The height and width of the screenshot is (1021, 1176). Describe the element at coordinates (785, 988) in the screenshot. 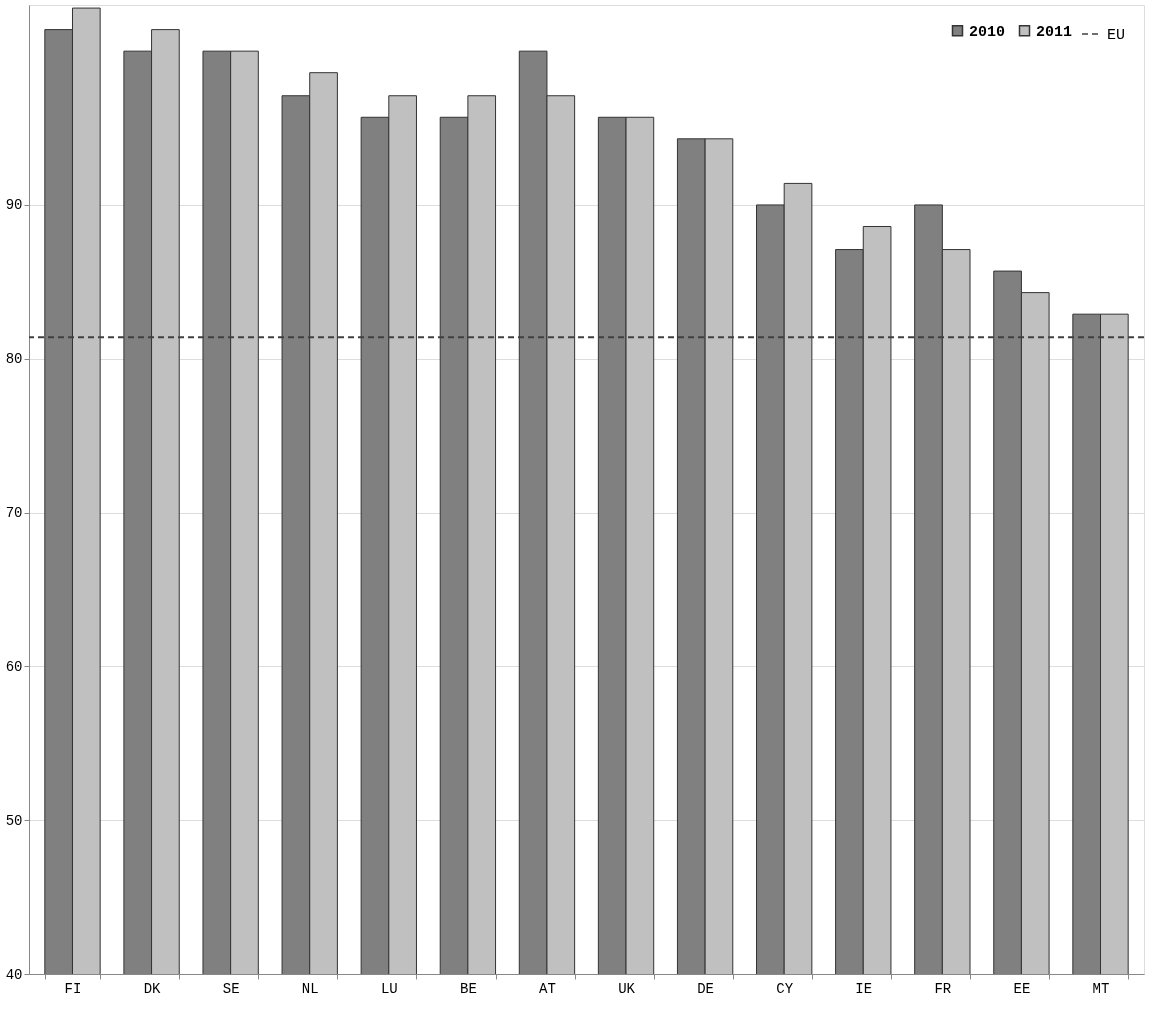

I see `x-tick-label: CY` at that location.